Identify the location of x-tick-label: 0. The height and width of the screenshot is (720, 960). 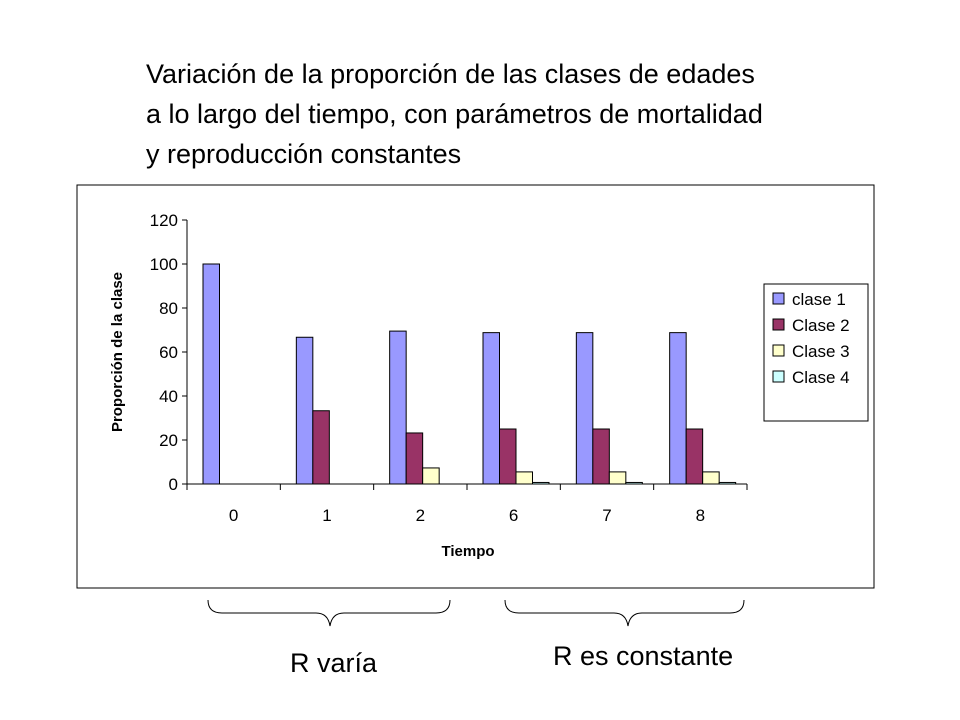
(233, 515).